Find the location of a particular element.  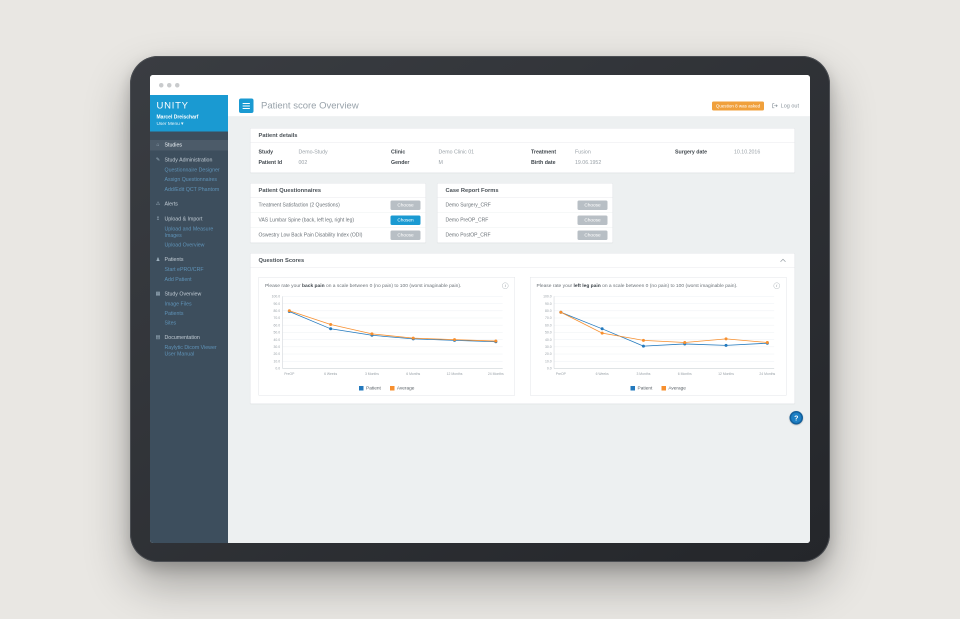

sidebar-item-image-files: Image Files is located at coordinates (189, 304).